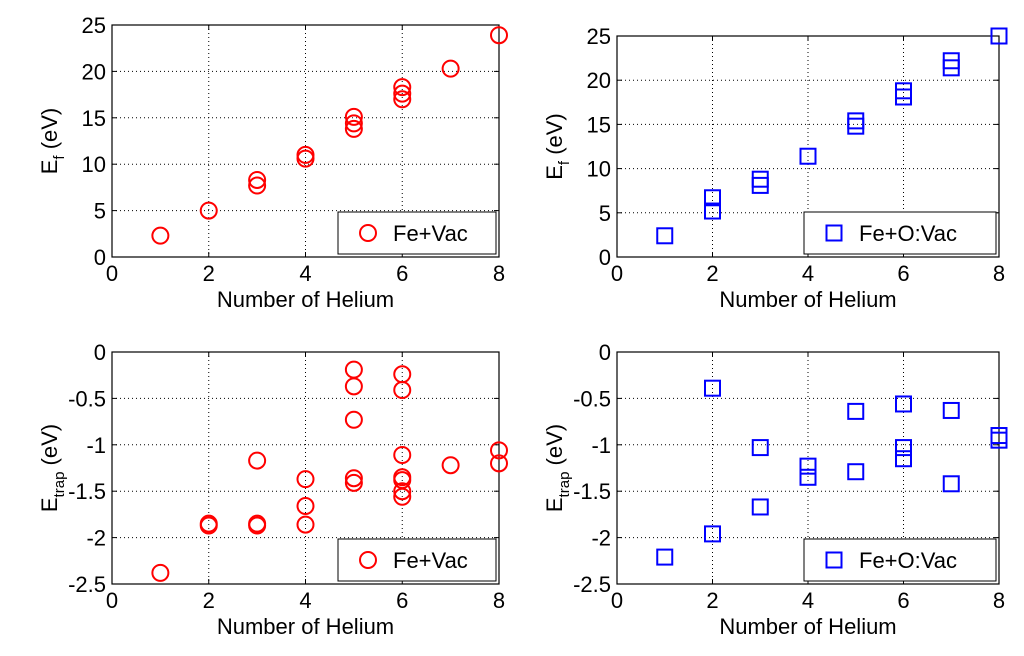  What do you see at coordinates (59, 157) in the screenshot?
I see `y-axis-label-sub: f` at bounding box center [59, 157].